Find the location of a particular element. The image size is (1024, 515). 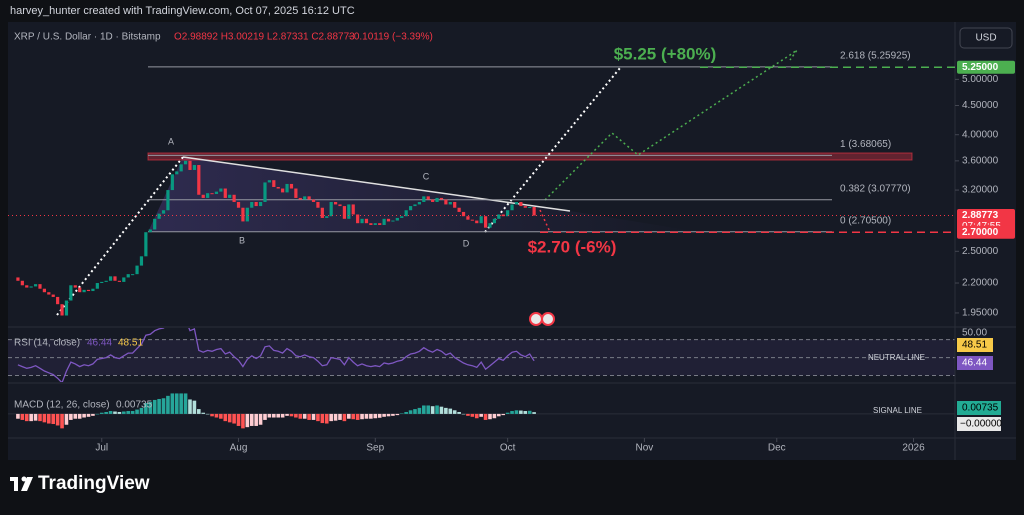

fib-label: 0 (2.70500) is located at coordinates (865, 220).